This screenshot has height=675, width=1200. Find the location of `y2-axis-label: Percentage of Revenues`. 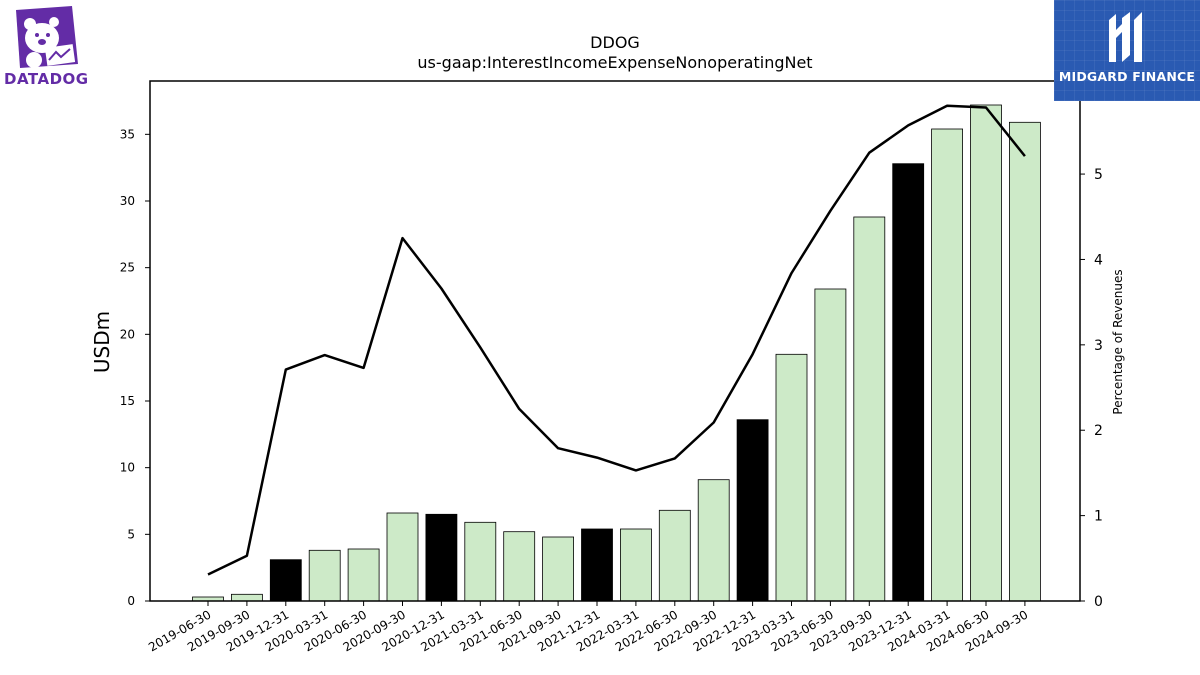

y2-axis-label: Percentage of Revenues is located at coordinates (1118, 341).